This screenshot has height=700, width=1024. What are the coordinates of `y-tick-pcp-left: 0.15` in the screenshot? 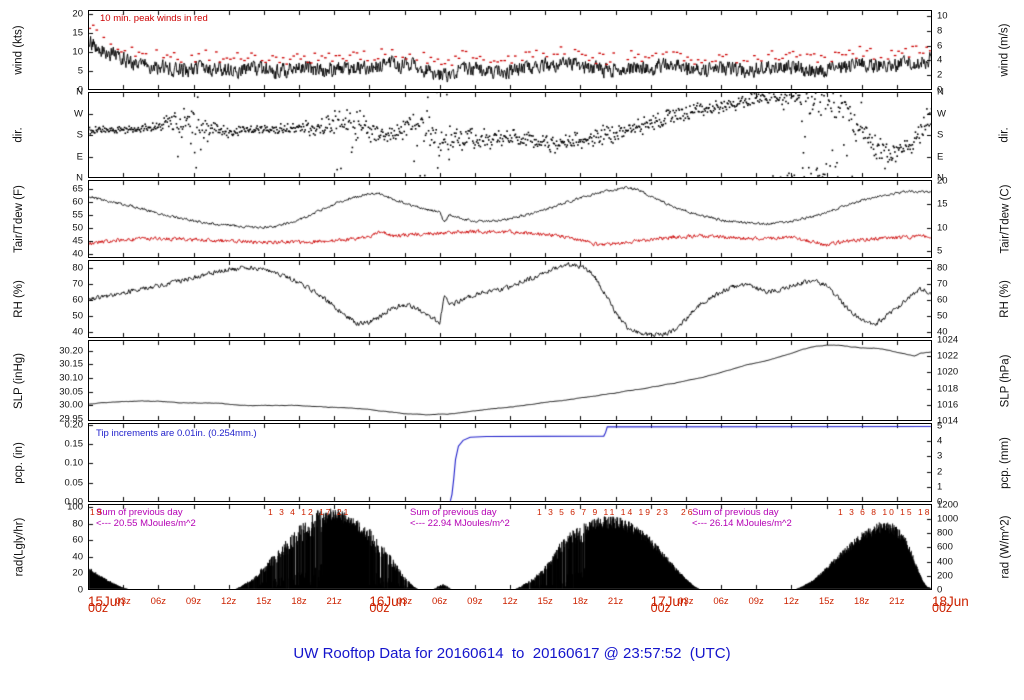 It's located at (74, 444).